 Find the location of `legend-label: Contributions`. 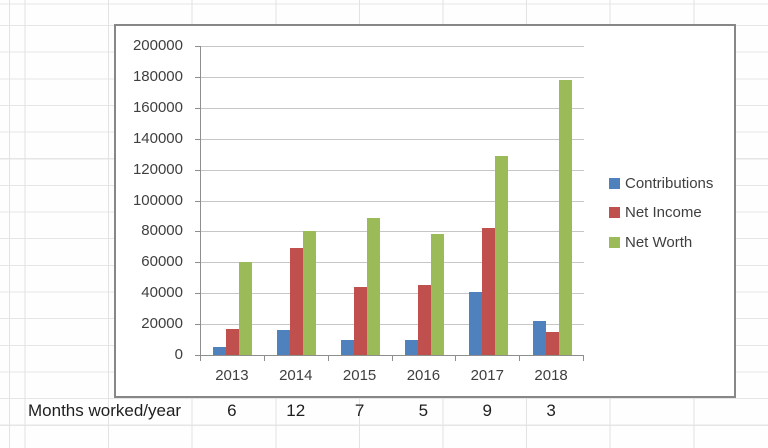

legend-label: Contributions is located at coordinates (669, 183).